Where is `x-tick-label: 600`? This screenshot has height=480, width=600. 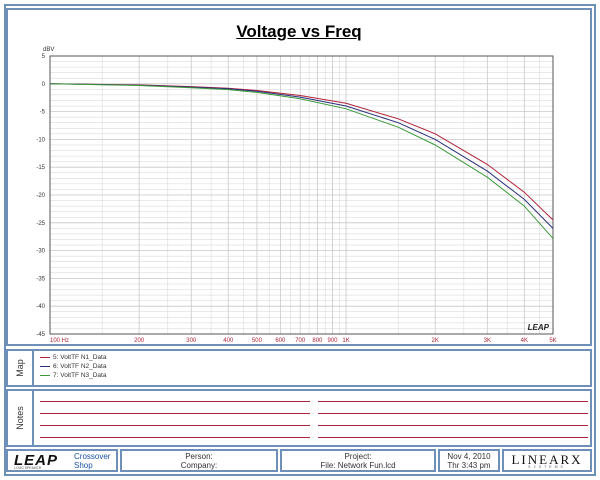
x-tick-label: 600 is located at coordinates (280, 341).